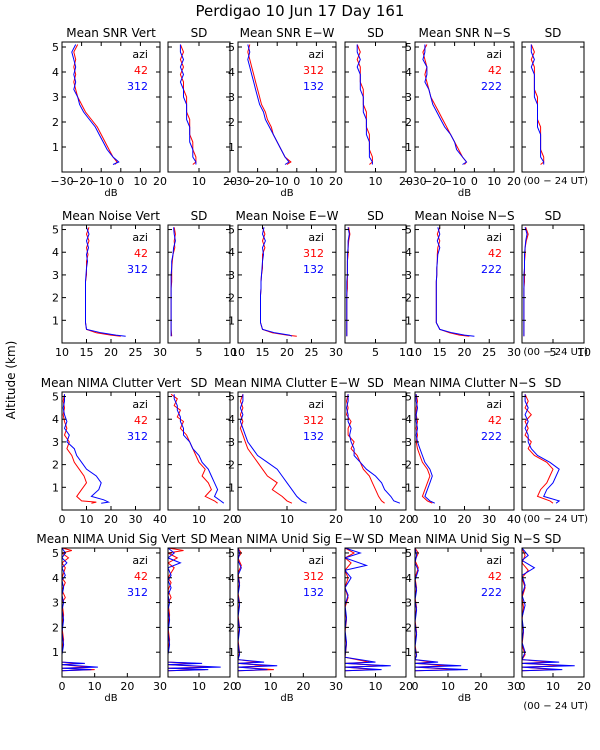 The image size is (600, 750). What do you see at coordinates (414, 181) in the screenshot?
I see `x-tick-label: −30` at bounding box center [414, 181].